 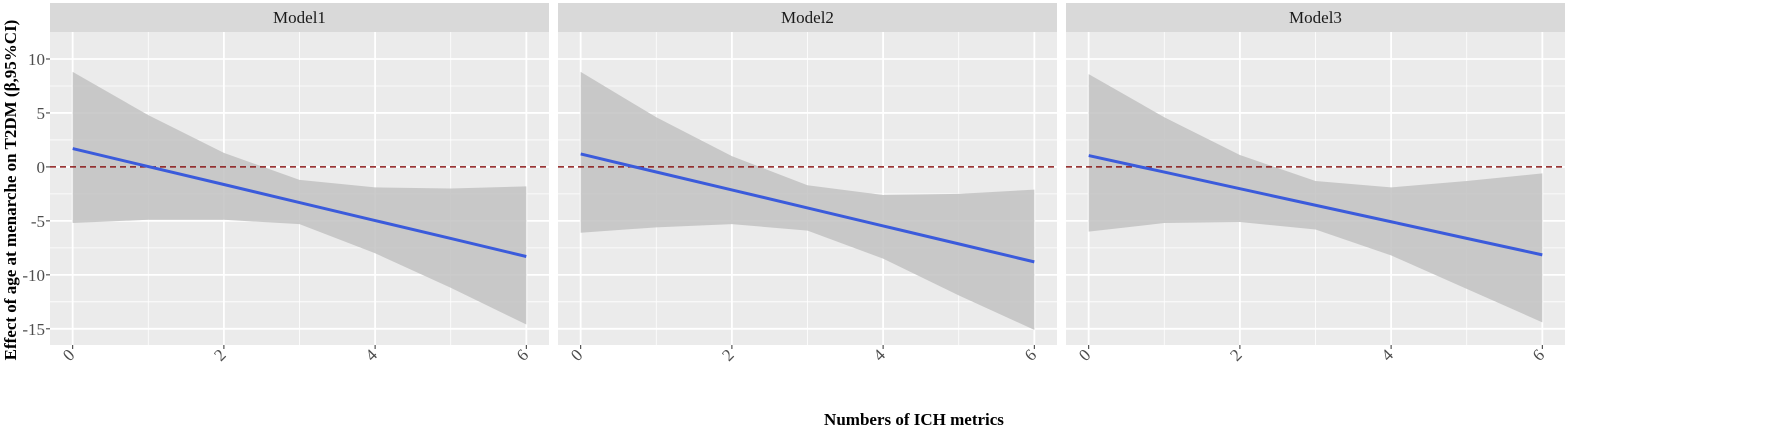 What do you see at coordinates (914, 419) in the screenshot?
I see `x-axis-title: Numbers of ICH metrics` at bounding box center [914, 419].